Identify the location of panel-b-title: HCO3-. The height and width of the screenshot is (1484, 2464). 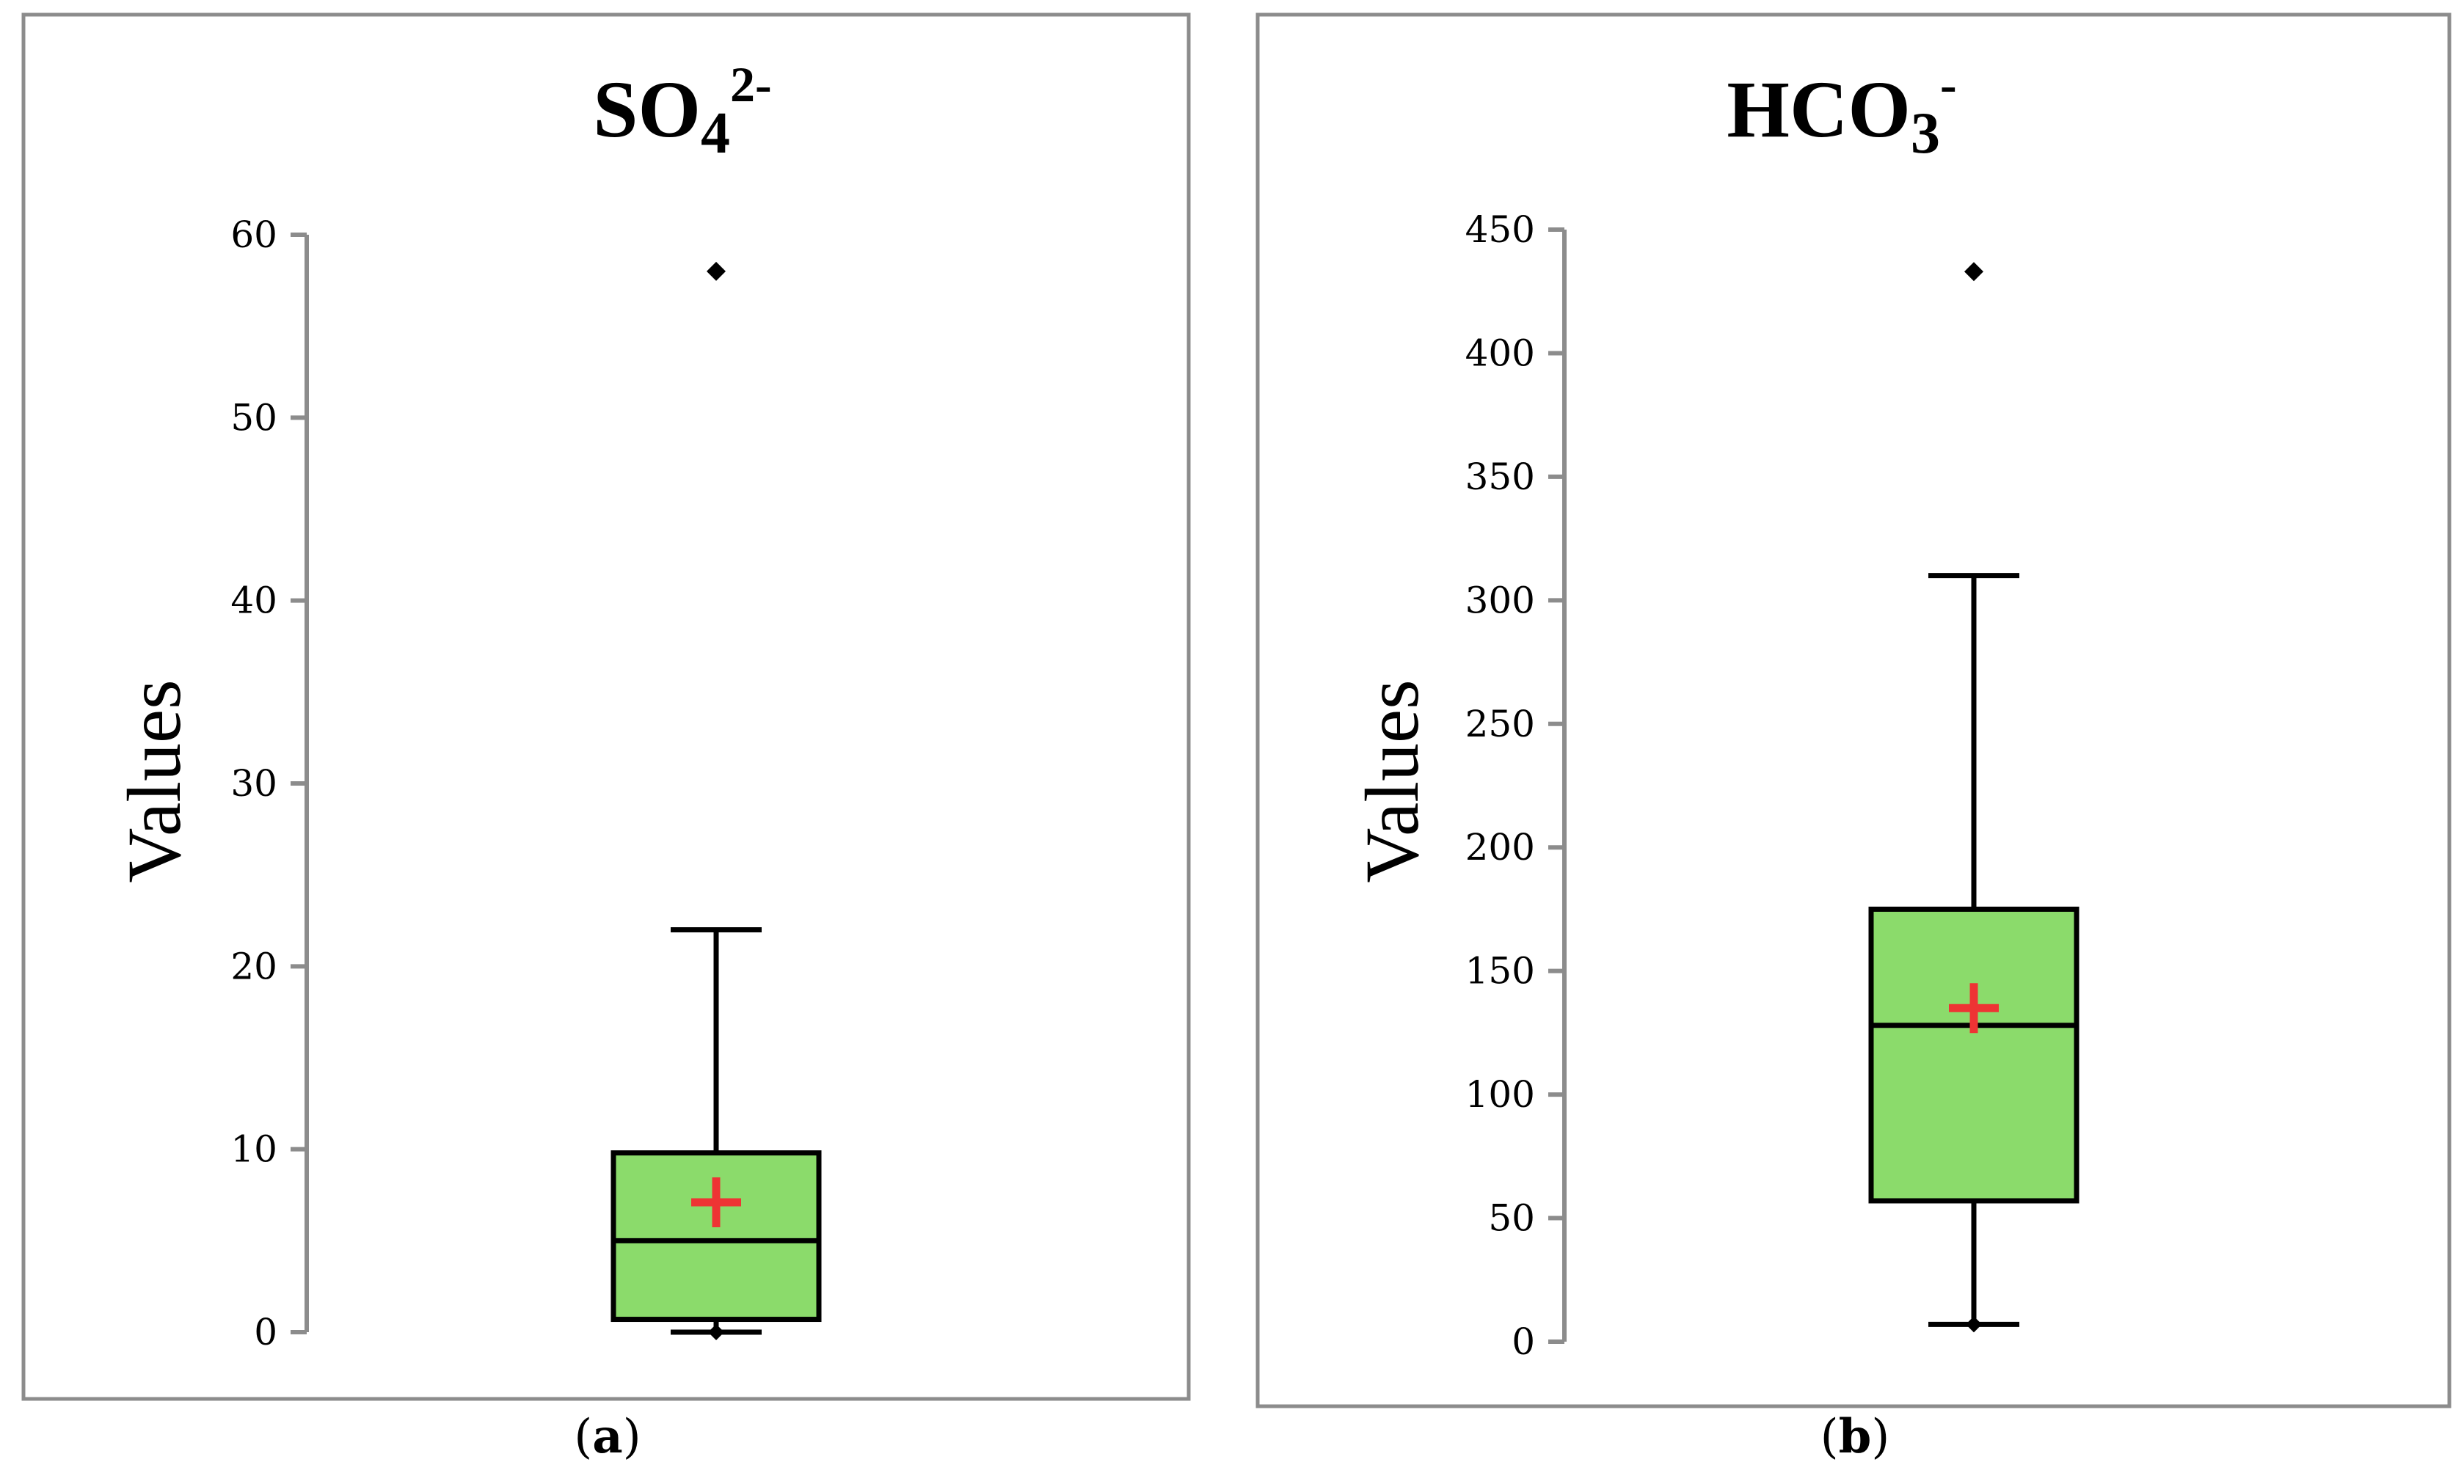
(1841, 111).